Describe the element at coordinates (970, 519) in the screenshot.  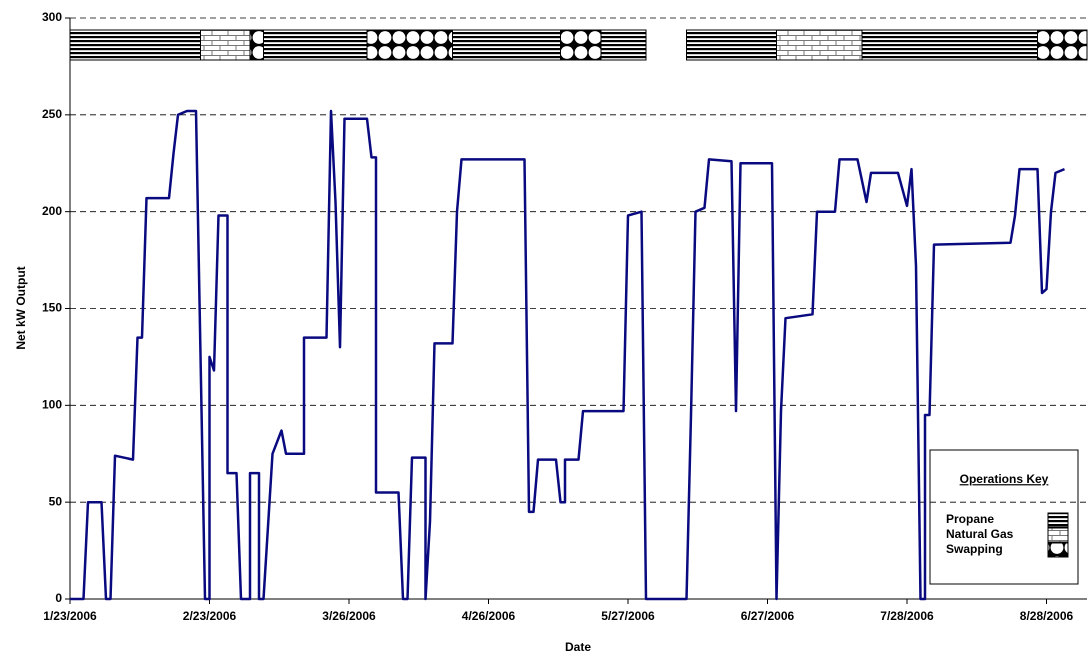
I see `legend-label: Propane` at that location.